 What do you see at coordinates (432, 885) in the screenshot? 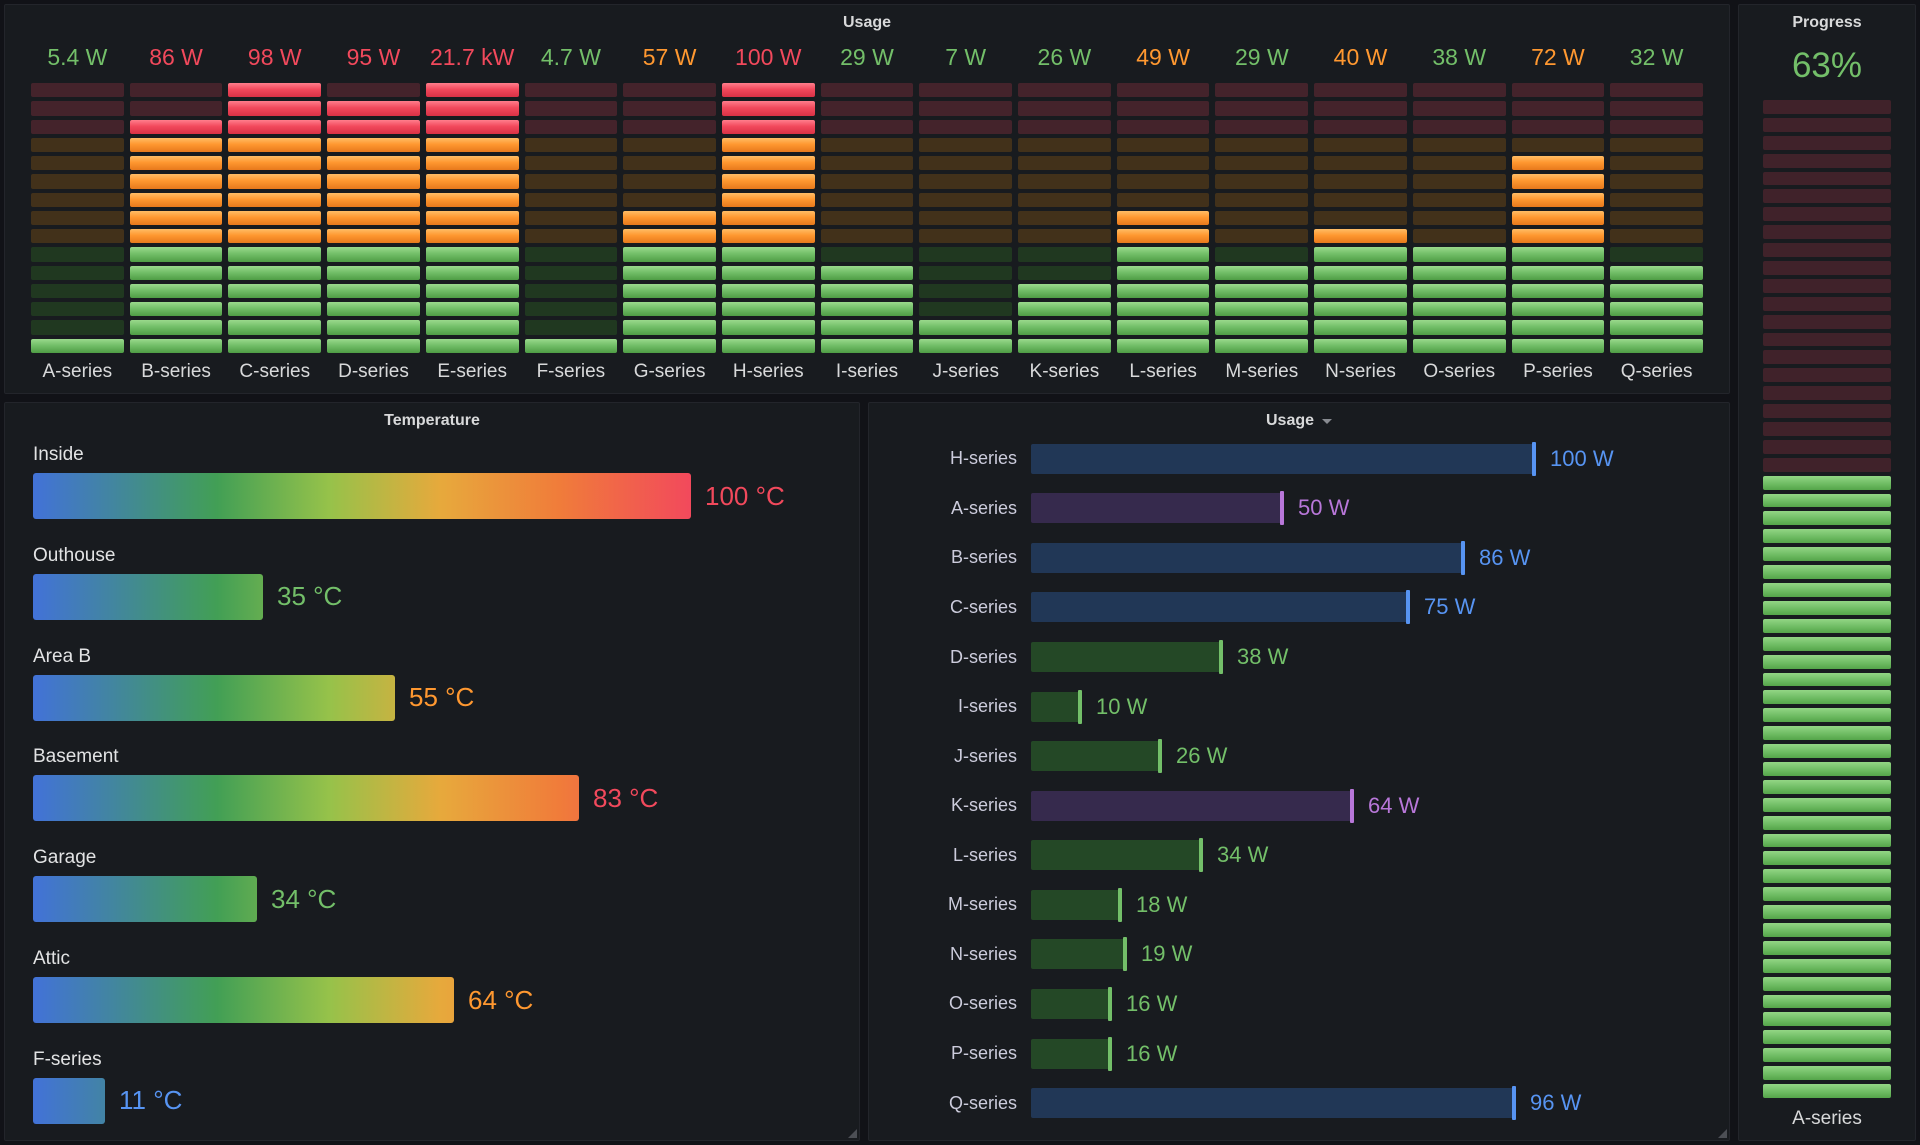
I see `temperature-row: Garage 34 °C` at bounding box center [432, 885].